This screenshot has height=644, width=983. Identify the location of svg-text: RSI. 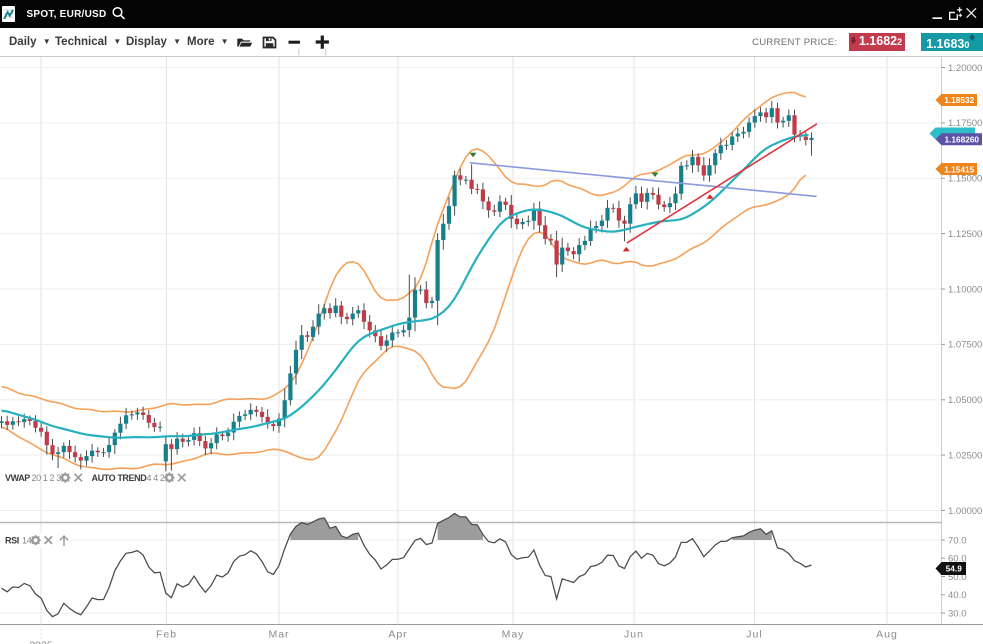
(12, 540).